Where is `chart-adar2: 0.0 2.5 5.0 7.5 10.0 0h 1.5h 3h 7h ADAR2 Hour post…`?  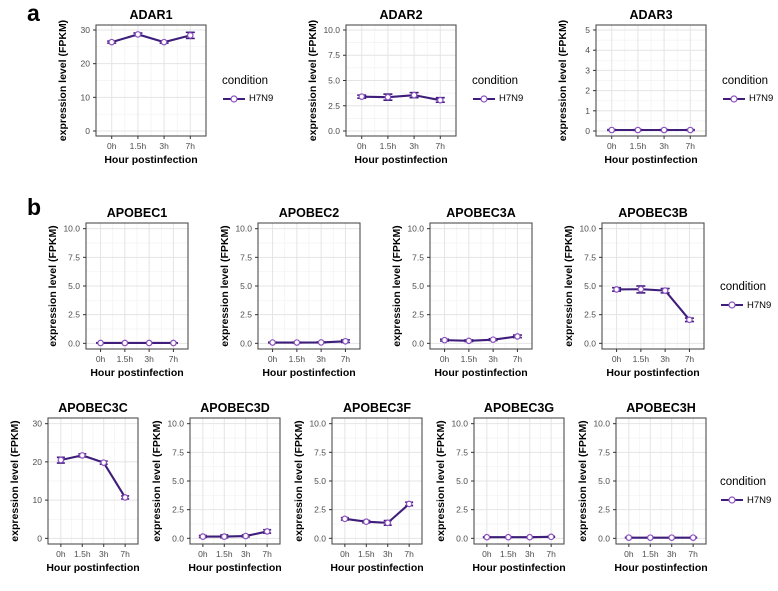 chart-adar2: 0.0 2.5 5.0 7.5 10.0 0h 1.5h 3h 7h ADAR2 Hour post… is located at coordinates (418, 89).